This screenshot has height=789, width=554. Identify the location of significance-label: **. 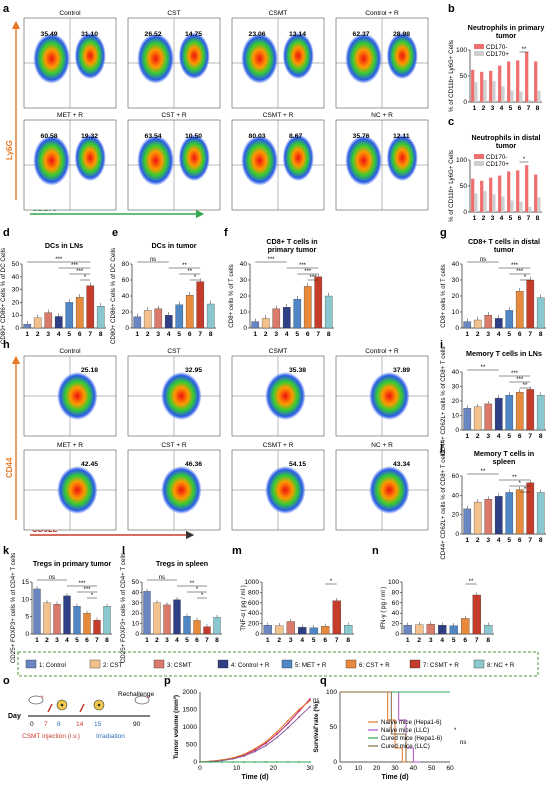
(483, 368).